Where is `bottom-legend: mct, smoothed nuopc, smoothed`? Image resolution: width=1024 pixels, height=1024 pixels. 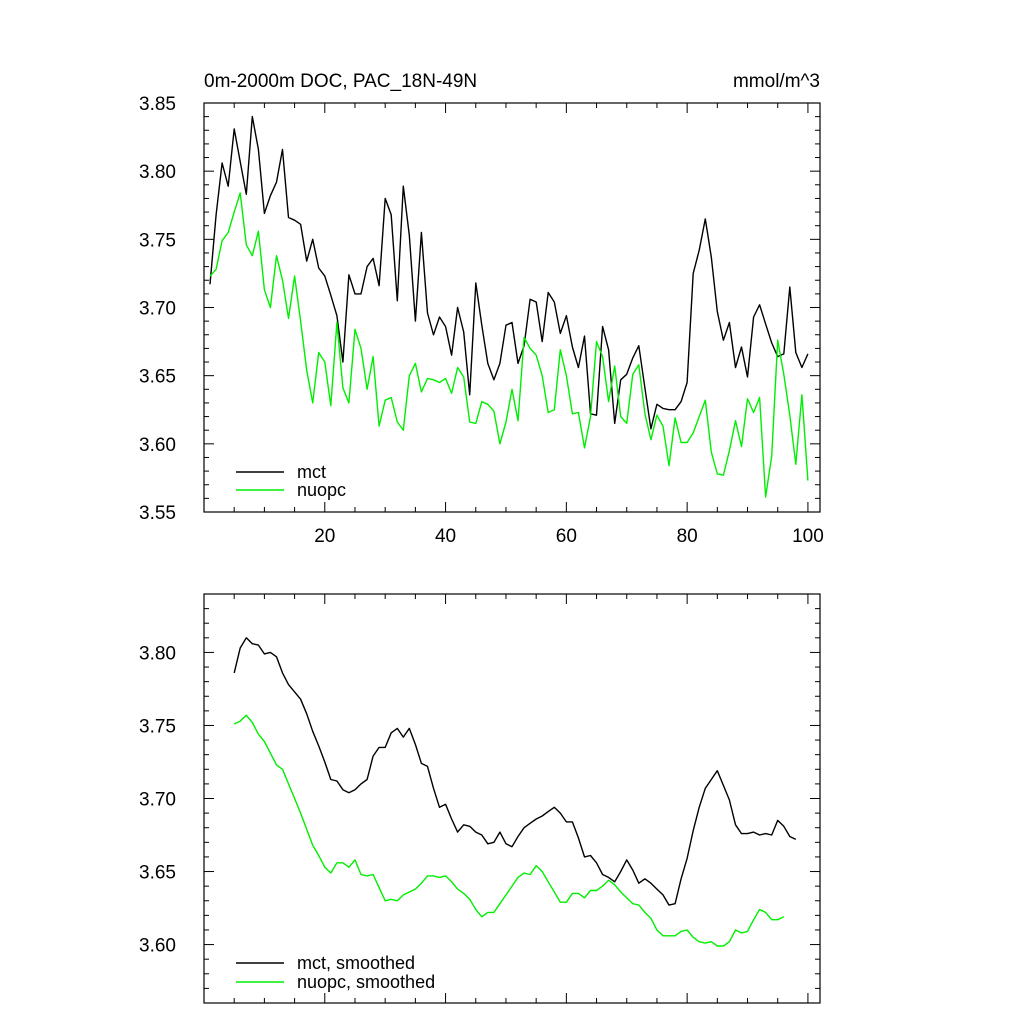
bottom-legend: mct, smoothed nuopc, smoothed is located at coordinates (335, 972).